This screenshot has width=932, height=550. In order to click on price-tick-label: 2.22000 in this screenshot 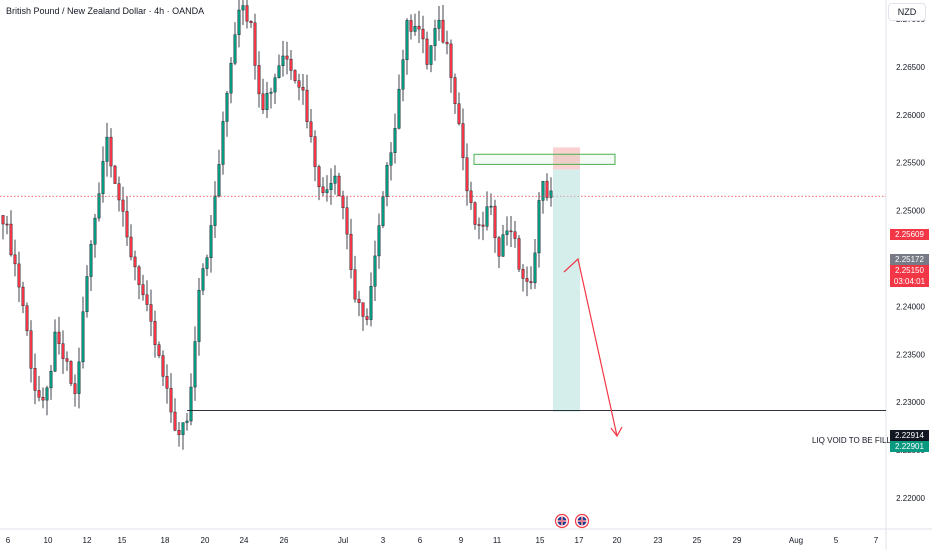, I will do `click(910, 498)`.